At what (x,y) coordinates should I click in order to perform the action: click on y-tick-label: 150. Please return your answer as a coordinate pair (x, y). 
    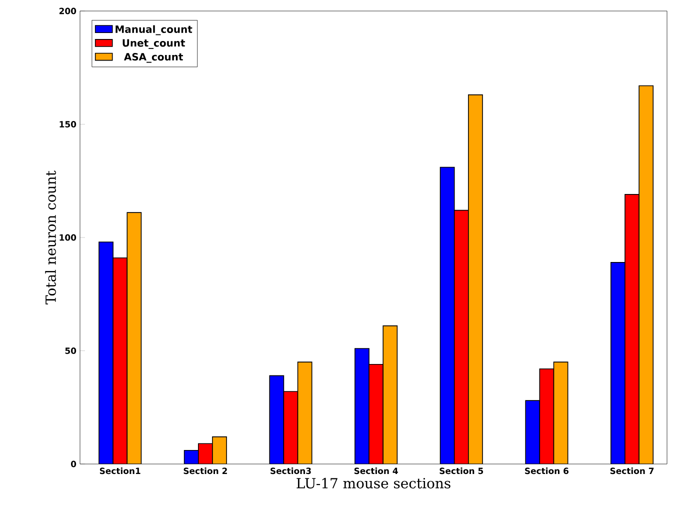
    Looking at the image, I should click on (68, 124).